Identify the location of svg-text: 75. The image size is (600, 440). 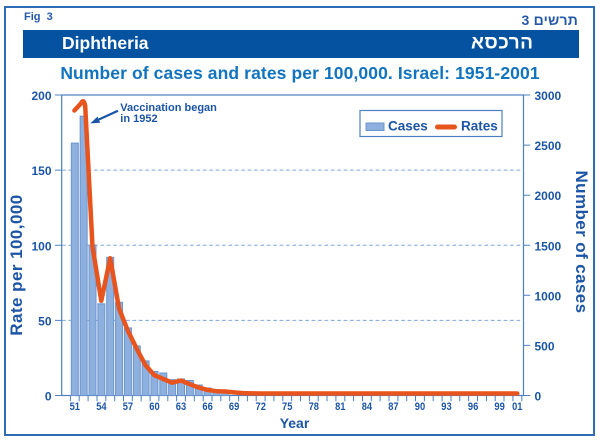
(287, 407).